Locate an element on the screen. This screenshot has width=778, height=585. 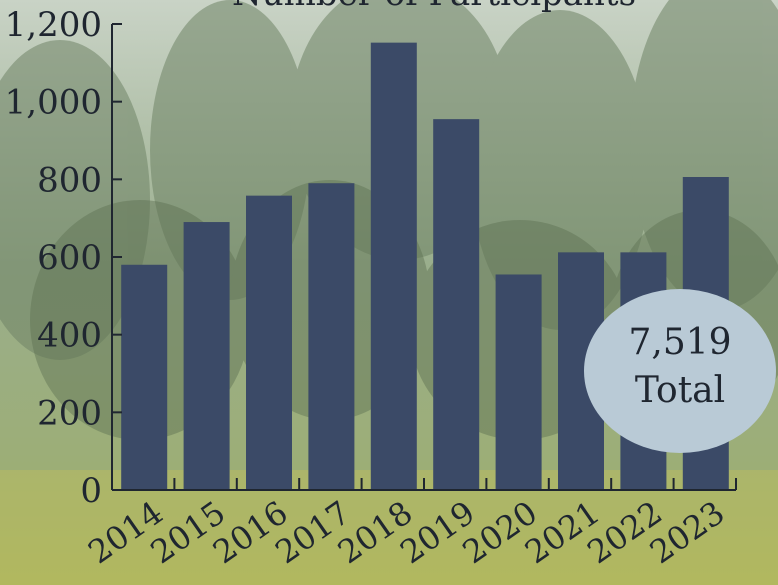
y-tick-label: 1,000 is located at coordinates (53, 103).